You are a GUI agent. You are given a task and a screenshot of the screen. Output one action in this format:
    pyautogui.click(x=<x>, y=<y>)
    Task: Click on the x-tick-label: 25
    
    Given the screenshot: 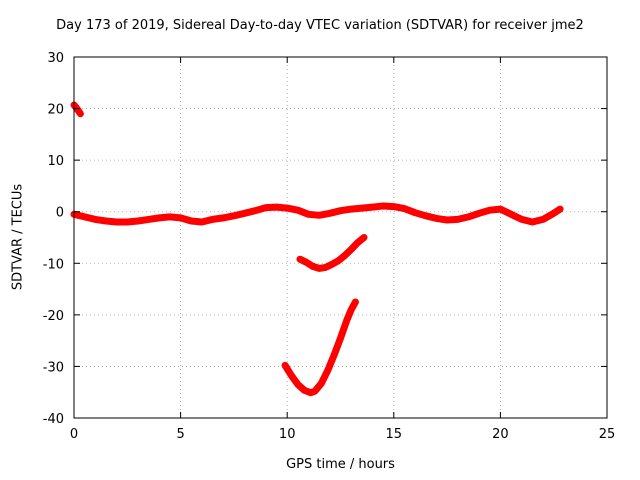 What is the action you would take?
    pyautogui.click(x=607, y=434)
    